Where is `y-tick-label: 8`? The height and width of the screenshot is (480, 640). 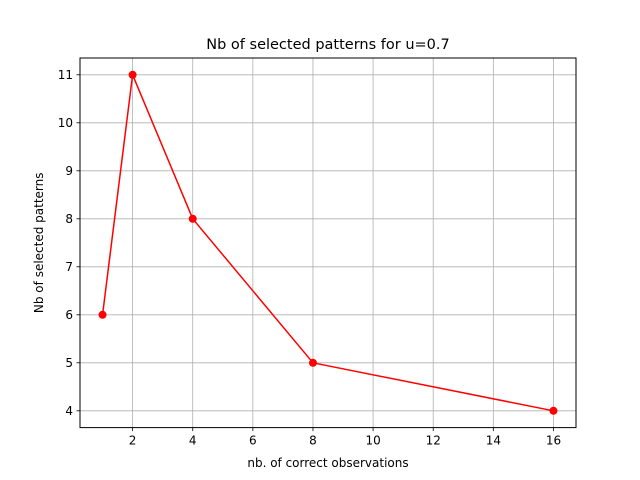
y-tick-label: 8 is located at coordinates (69, 219).